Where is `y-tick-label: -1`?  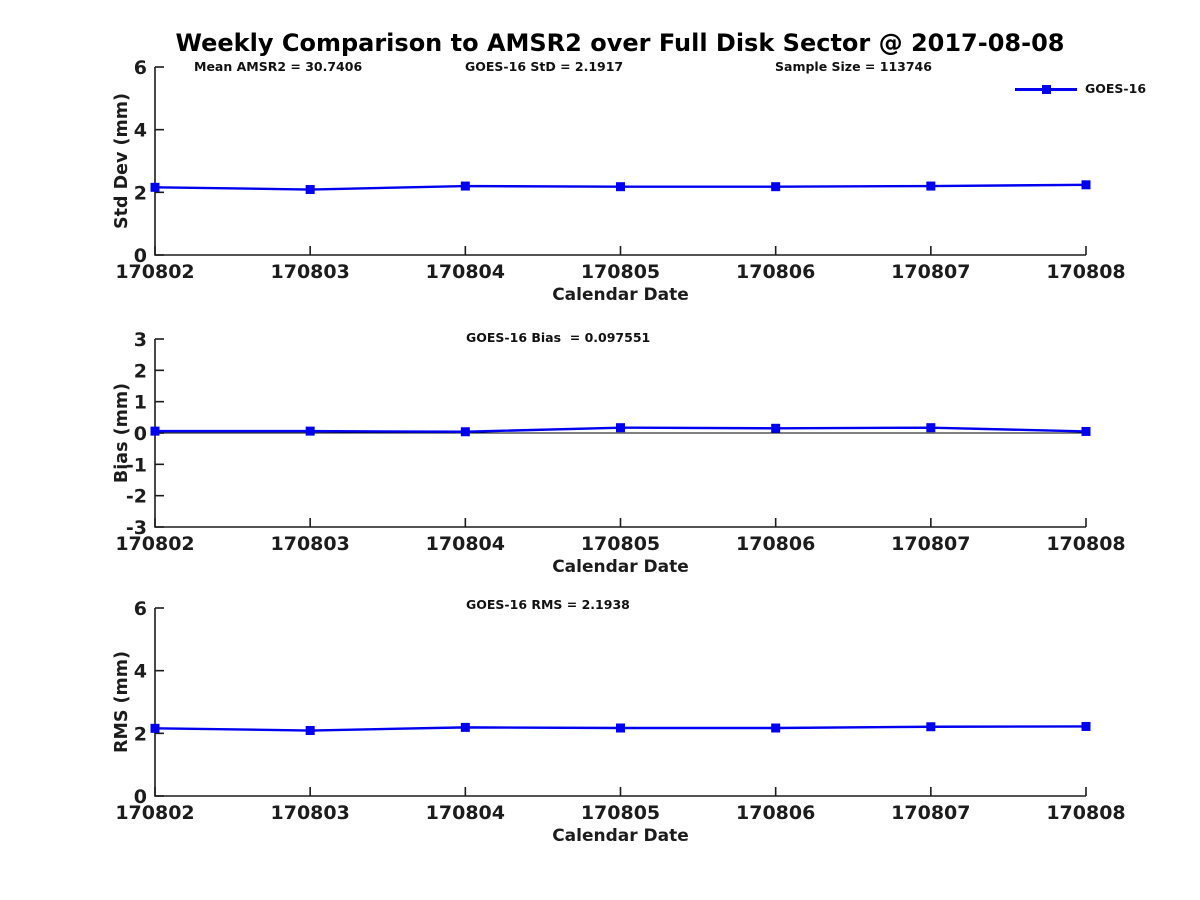 y-tick-label: -1 is located at coordinates (136, 465).